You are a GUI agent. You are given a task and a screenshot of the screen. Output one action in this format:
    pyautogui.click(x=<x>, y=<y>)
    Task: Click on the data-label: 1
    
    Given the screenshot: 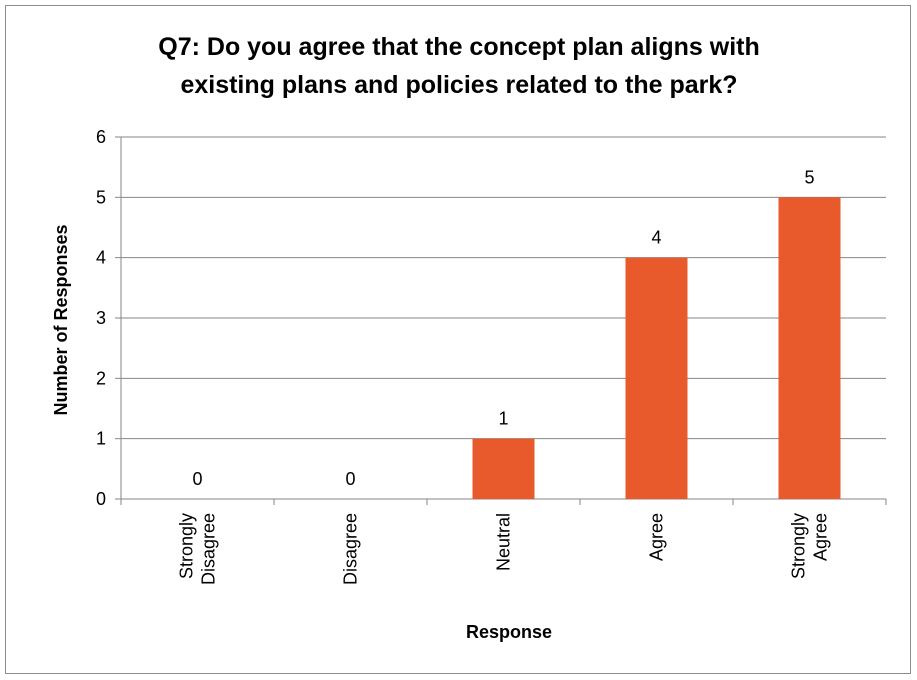 What is the action you would take?
    pyautogui.click(x=503, y=419)
    